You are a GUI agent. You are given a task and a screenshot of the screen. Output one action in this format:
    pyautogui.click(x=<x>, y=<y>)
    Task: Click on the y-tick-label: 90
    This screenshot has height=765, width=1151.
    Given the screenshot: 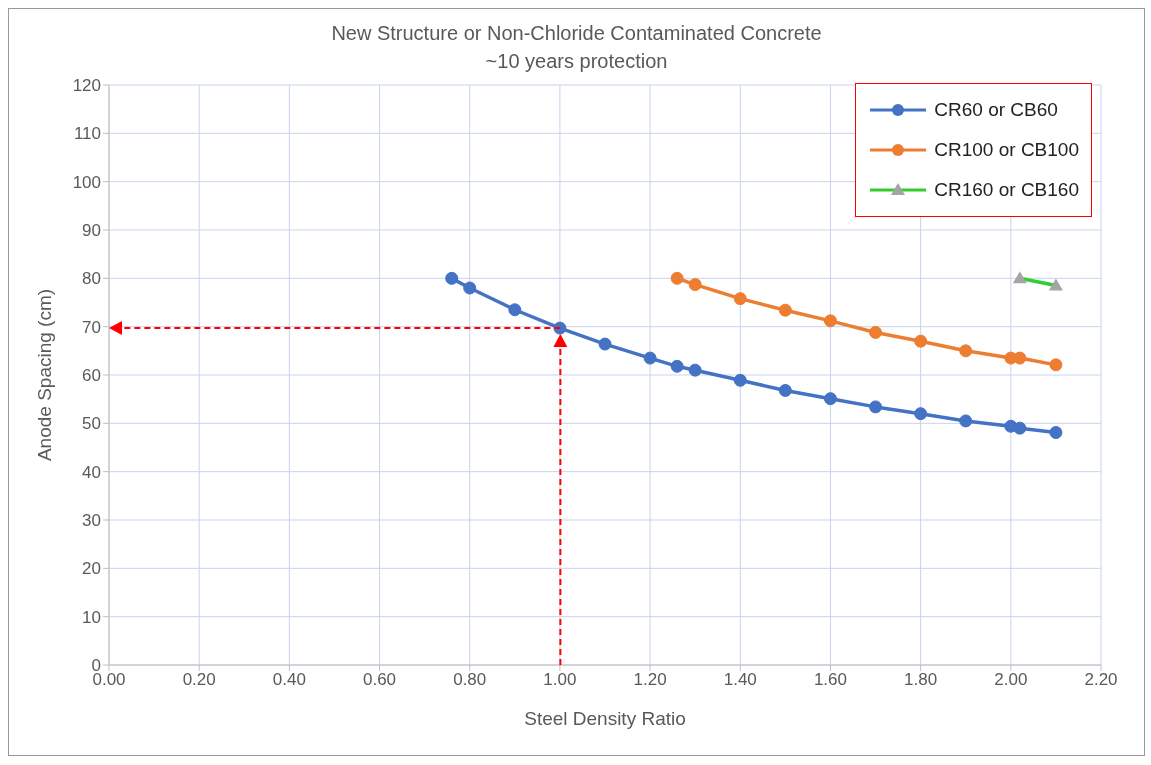 What is the action you would take?
    pyautogui.click(x=91, y=231)
    